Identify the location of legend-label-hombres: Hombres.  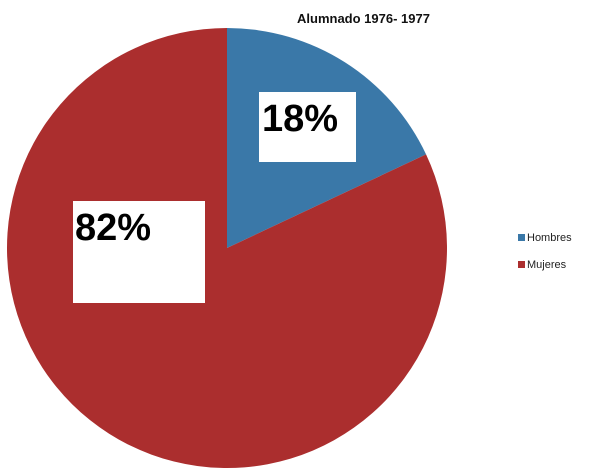
(549, 238).